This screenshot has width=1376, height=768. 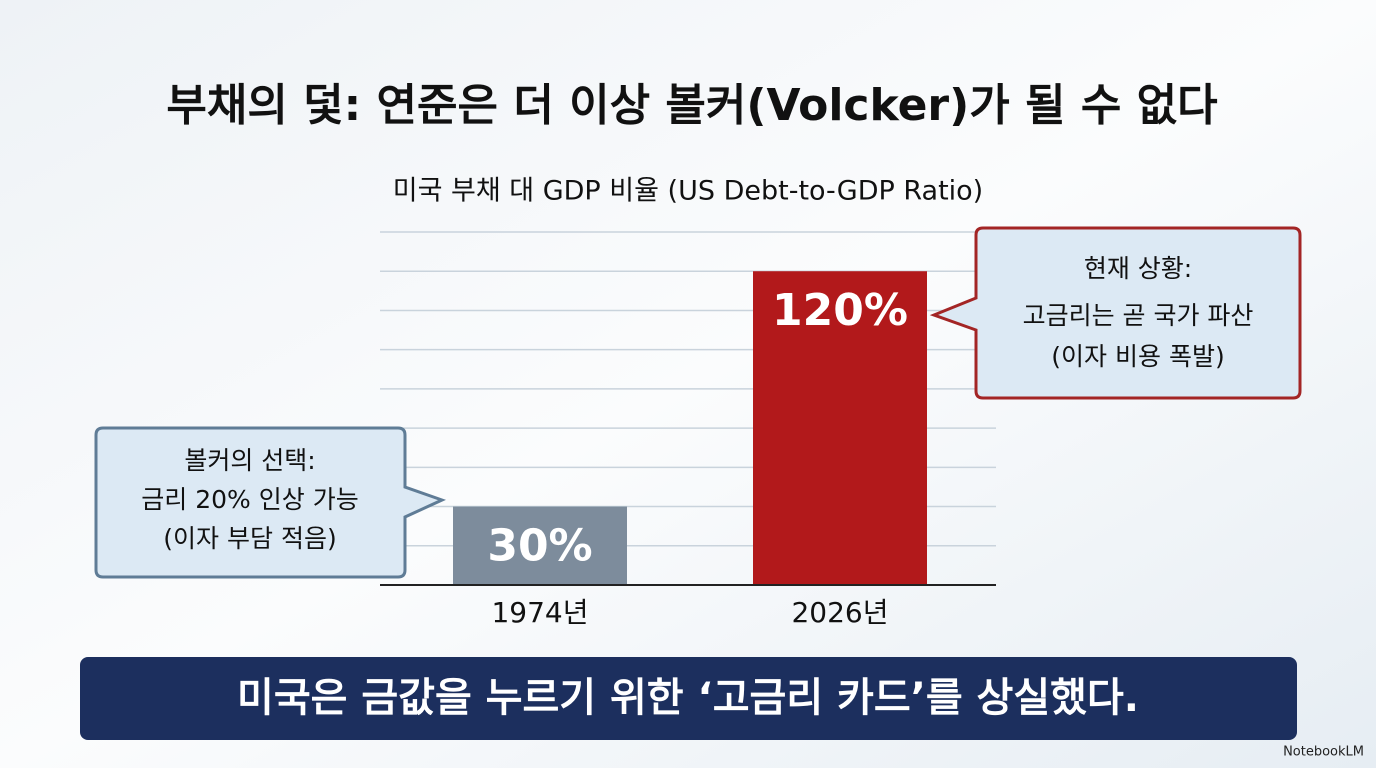 What do you see at coordinates (1137, 356) in the screenshot?
I see `callout-text: (이자 비용 폭발)` at bounding box center [1137, 356].